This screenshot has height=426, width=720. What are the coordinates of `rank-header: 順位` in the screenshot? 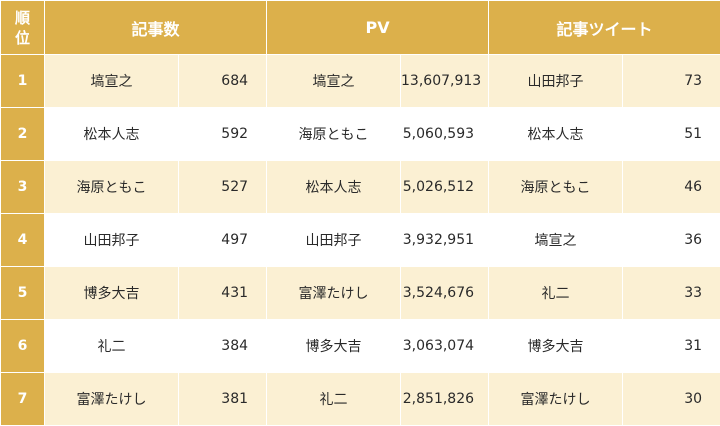 It's located at (22, 27).